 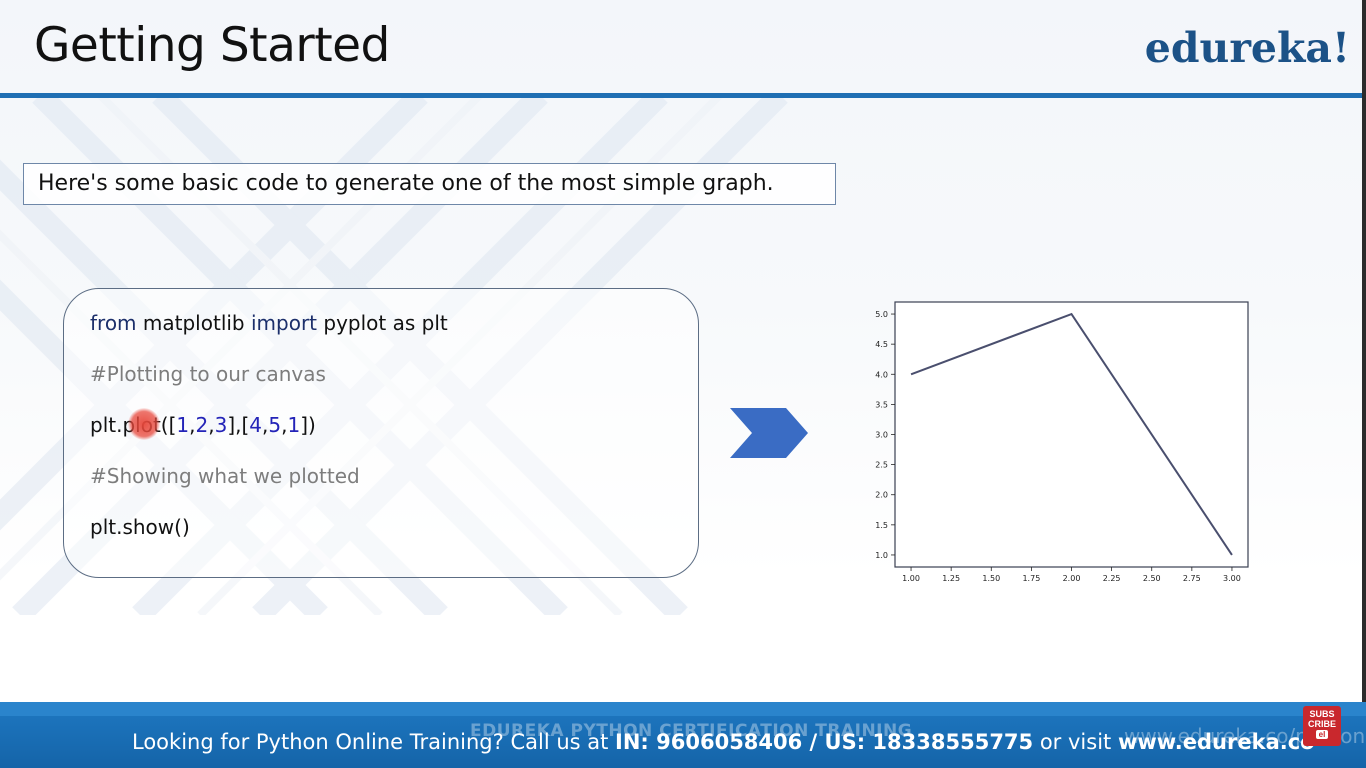 What do you see at coordinates (140, 527) in the screenshot?
I see `code-line-show: plt.show()` at bounding box center [140, 527].